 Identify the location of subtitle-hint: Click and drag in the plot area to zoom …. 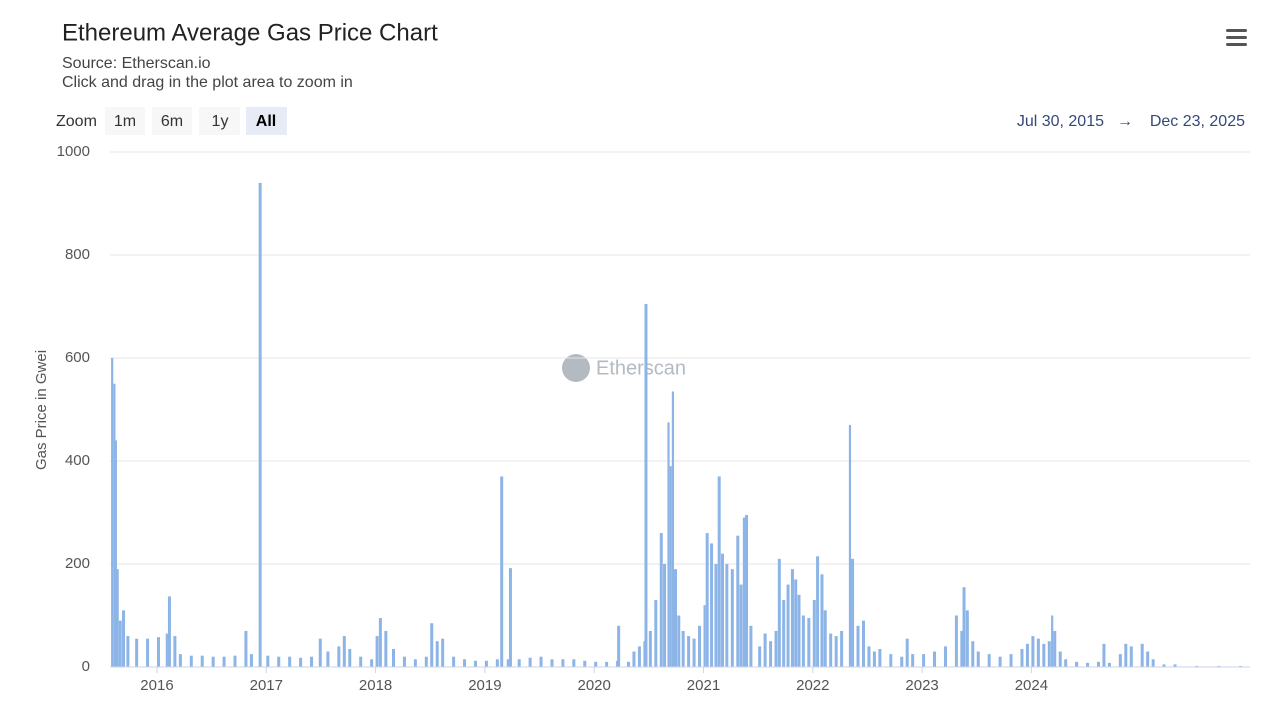
(207, 82).